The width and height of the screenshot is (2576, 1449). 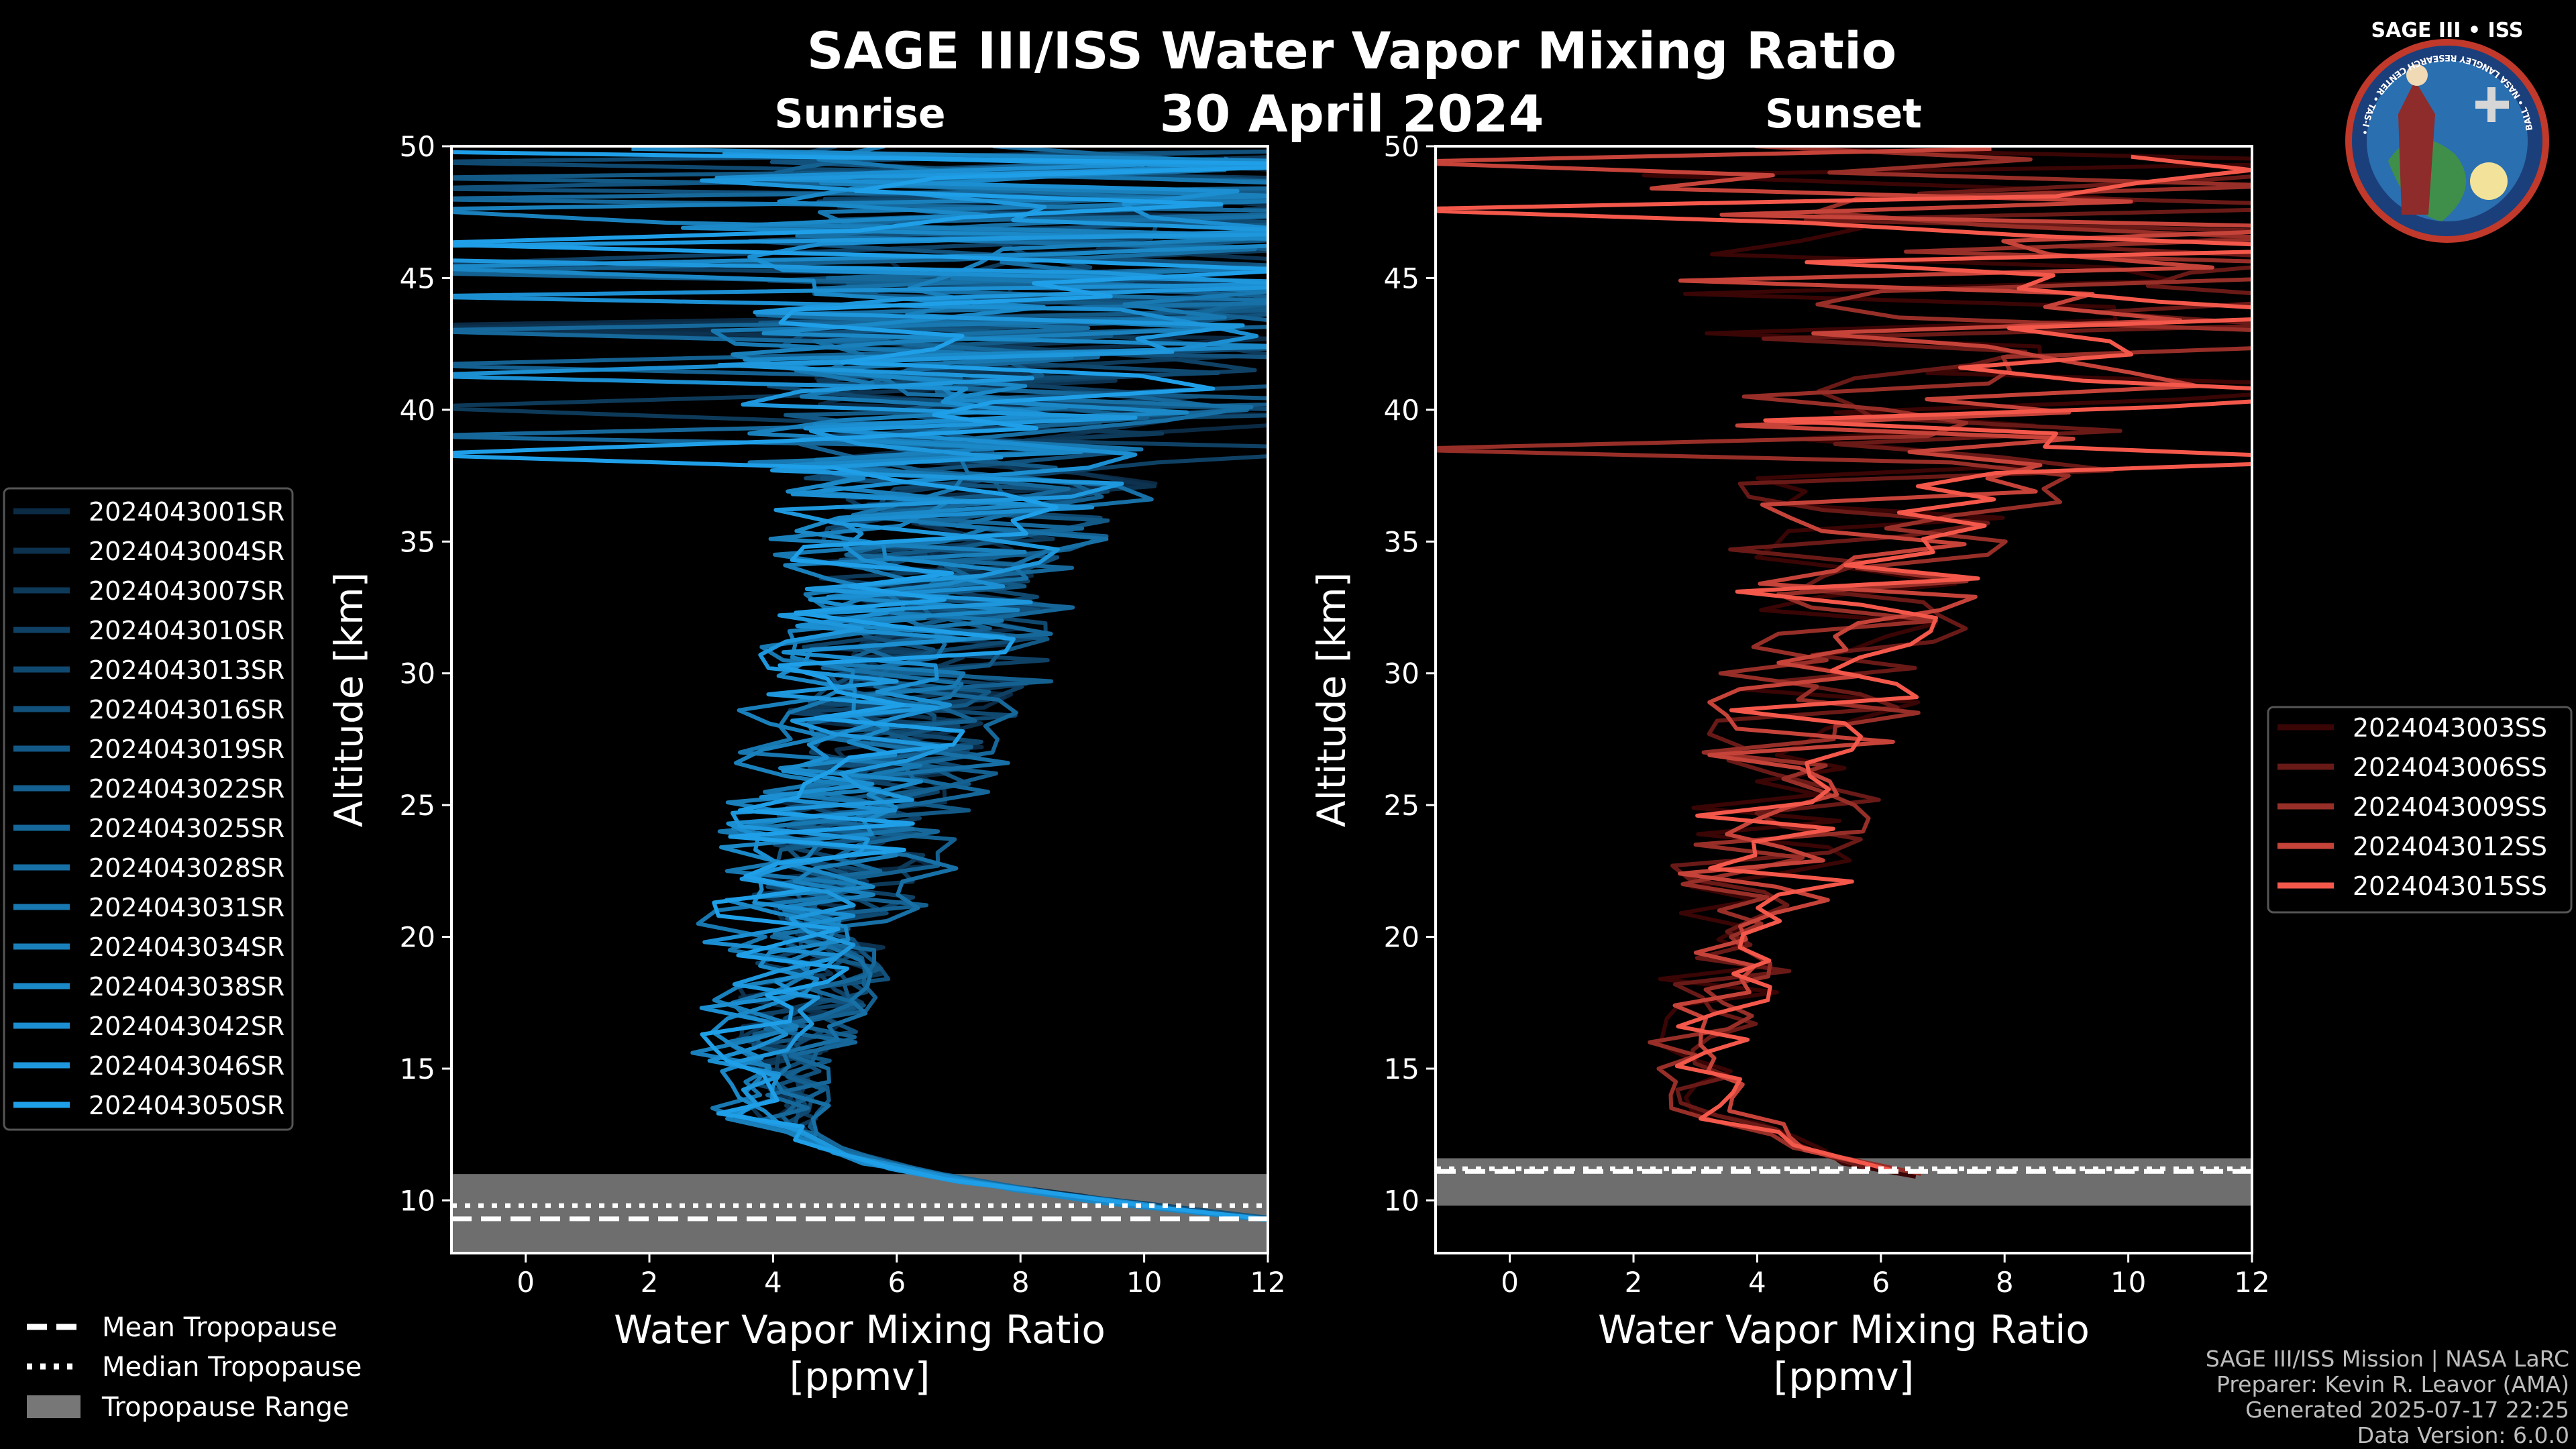 I want to click on sunset-xtick-label: 10, so click(x=2128, y=1282).